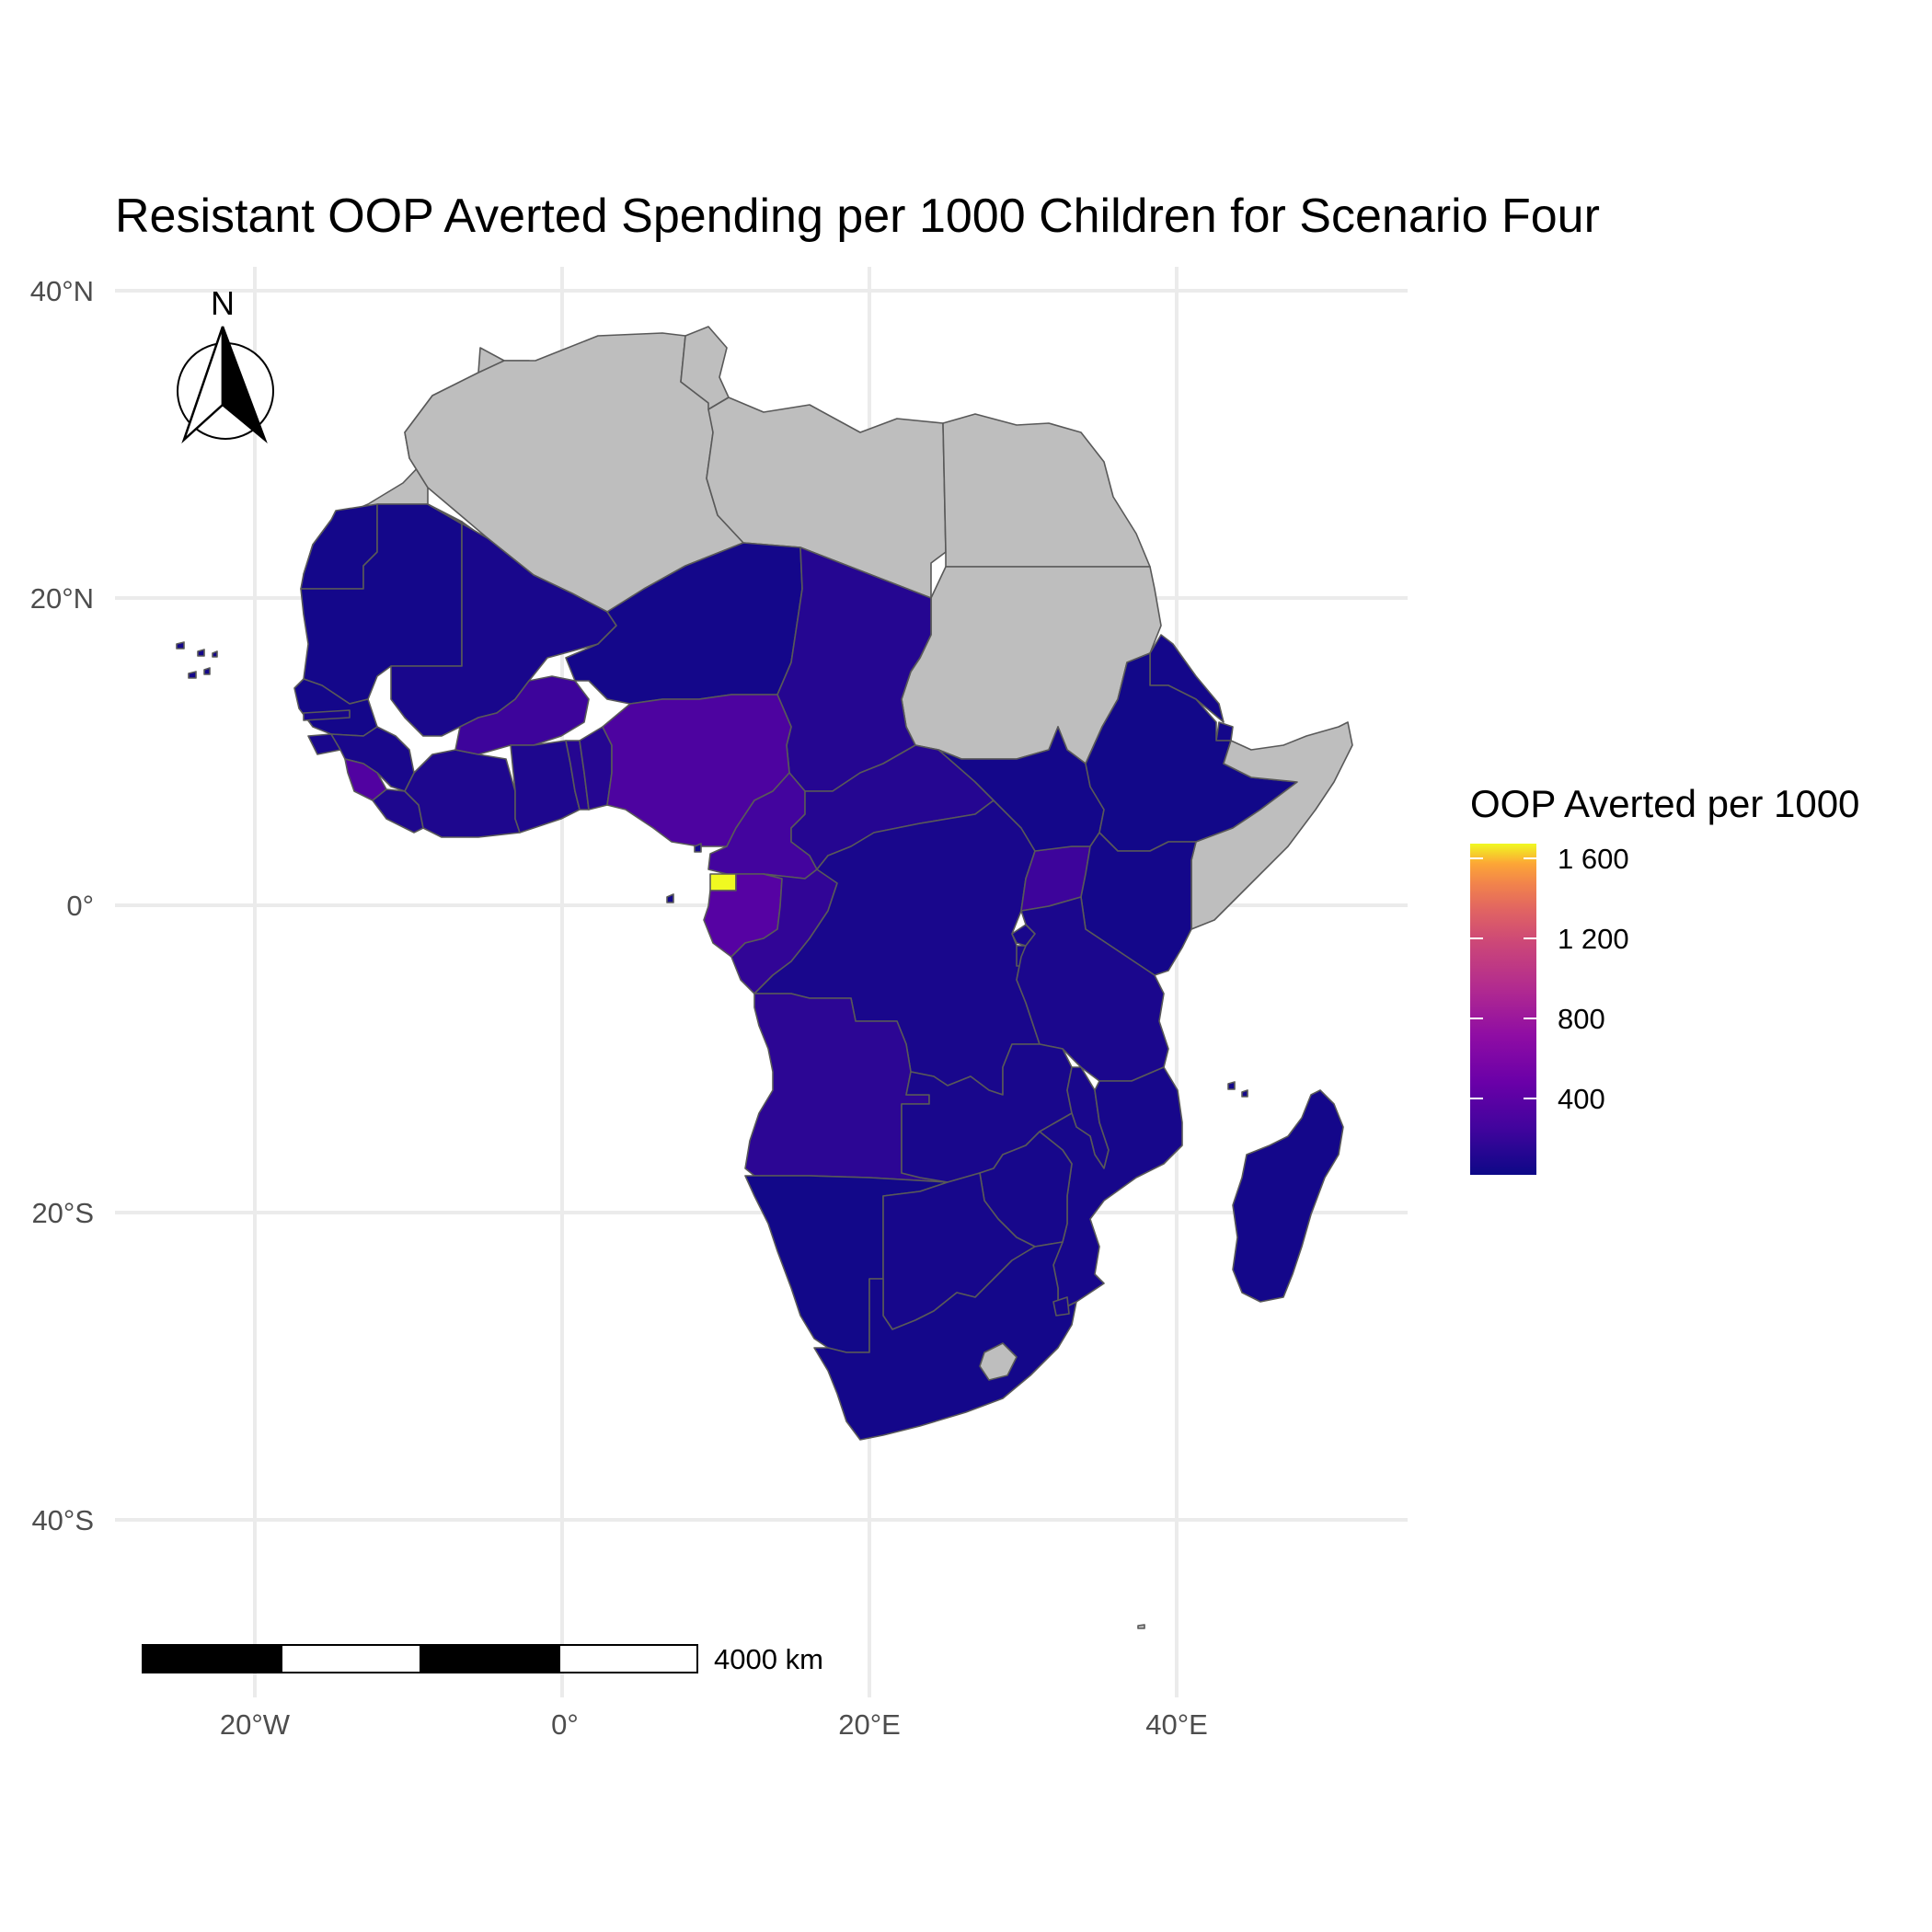  What do you see at coordinates (62, 1520) in the screenshot?
I see `y-tick-label: 40°S` at bounding box center [62, 1520].